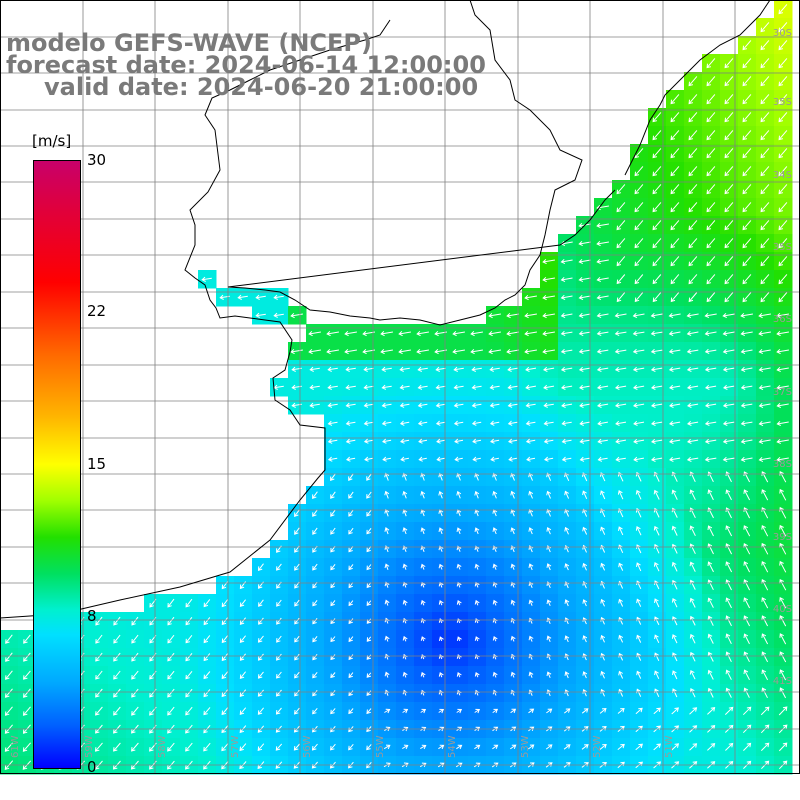 This screenshot has width=800, height=800. Describe the element at coordinates (246, 65) in the screenshot. I see `forecast-date: forecast date: 2024-06-14 12:00:00` at that location.